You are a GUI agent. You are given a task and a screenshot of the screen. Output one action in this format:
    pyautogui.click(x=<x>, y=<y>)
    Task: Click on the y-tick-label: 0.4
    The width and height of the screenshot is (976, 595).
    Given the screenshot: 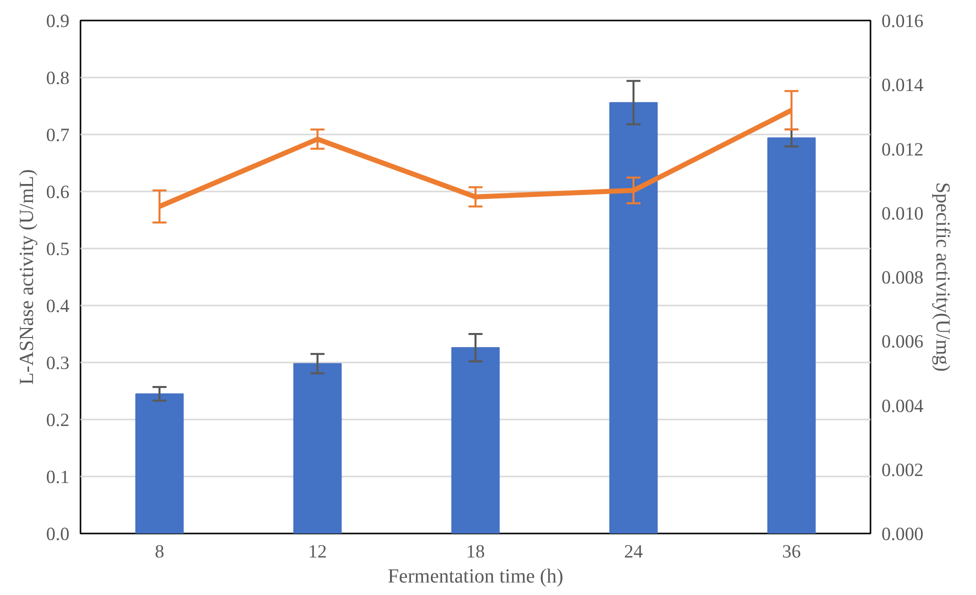 What is the action you would take?
    pyautogui.click(x=58, y=306)
    